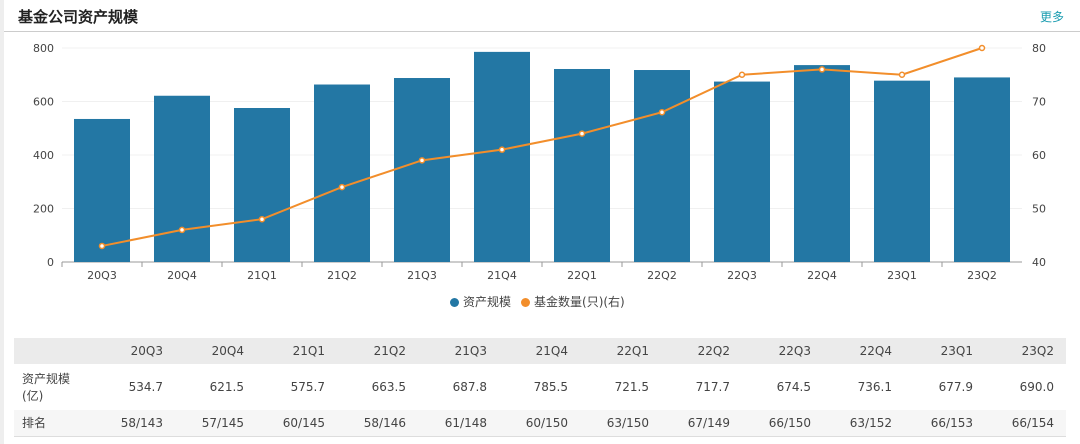 The image size is (1080, 444). I want to click on legend: 资产规模 基金数量(只)(右), so click(537, 301).